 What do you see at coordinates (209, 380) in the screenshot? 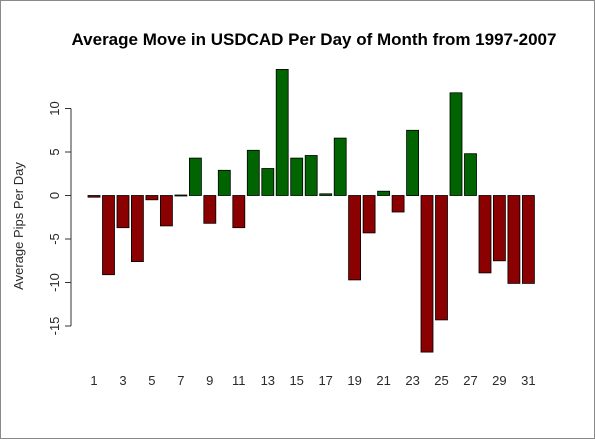
I see `x-tick-label: 9` at bounding box center [209, 380].